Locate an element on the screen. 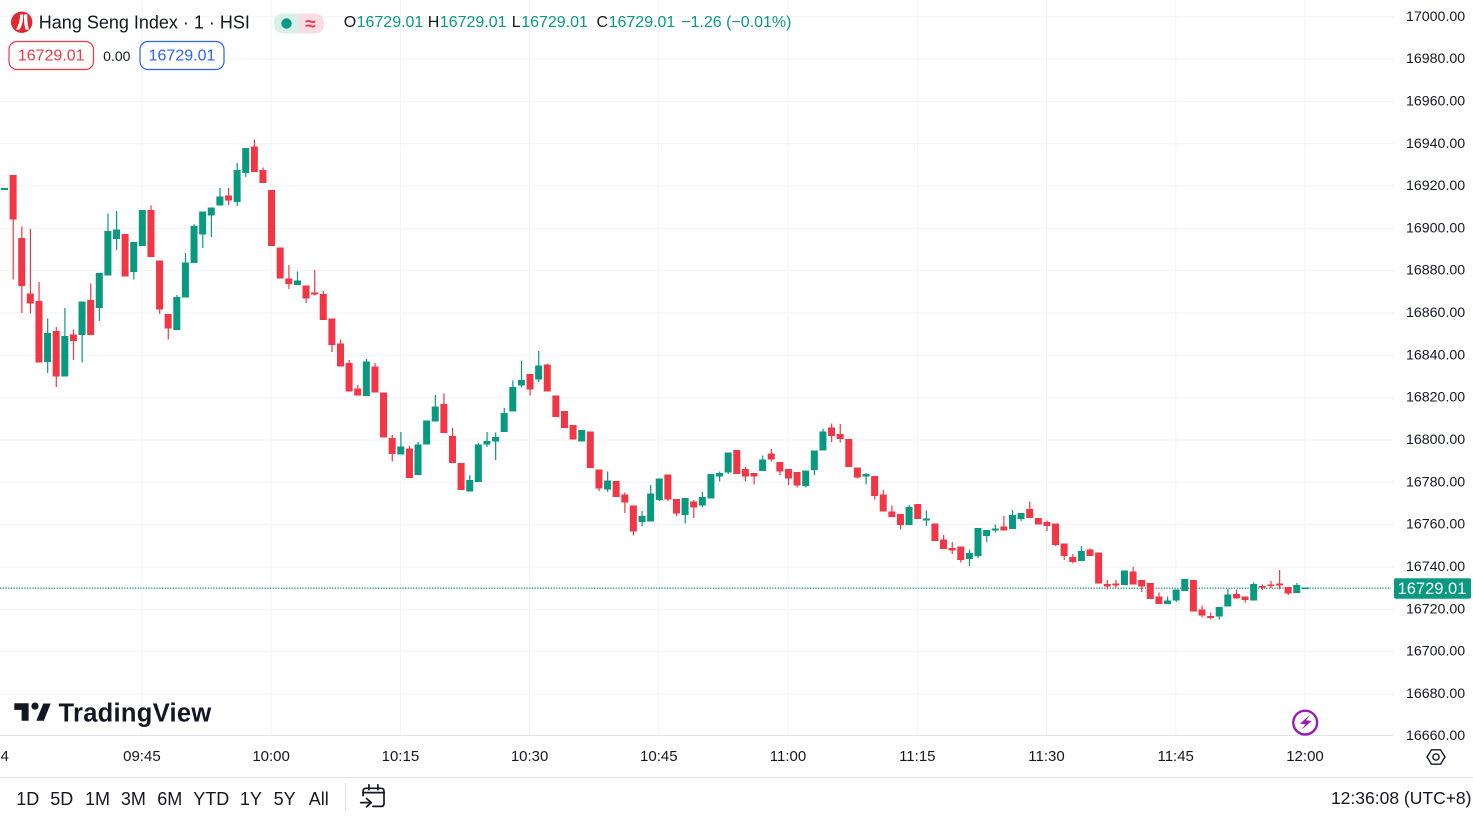  svg-text: 16940.00 is located at coordinates (1435, 144).